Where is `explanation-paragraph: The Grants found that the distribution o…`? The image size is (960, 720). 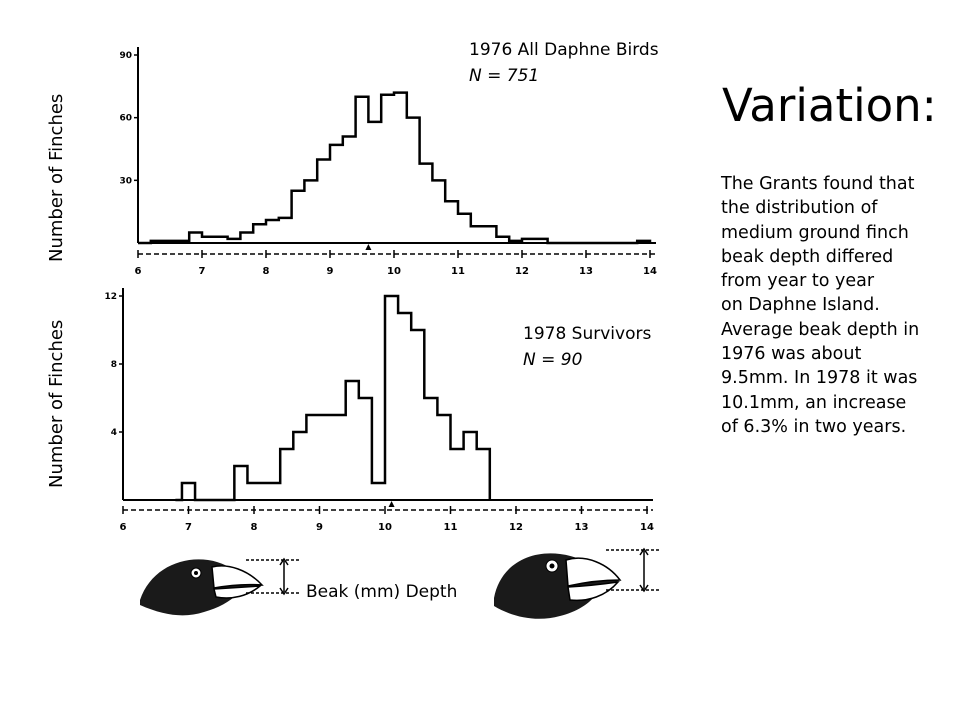 explanation-paragraph: The Grants found that the distribution o… is located at coordinates (838, 305).